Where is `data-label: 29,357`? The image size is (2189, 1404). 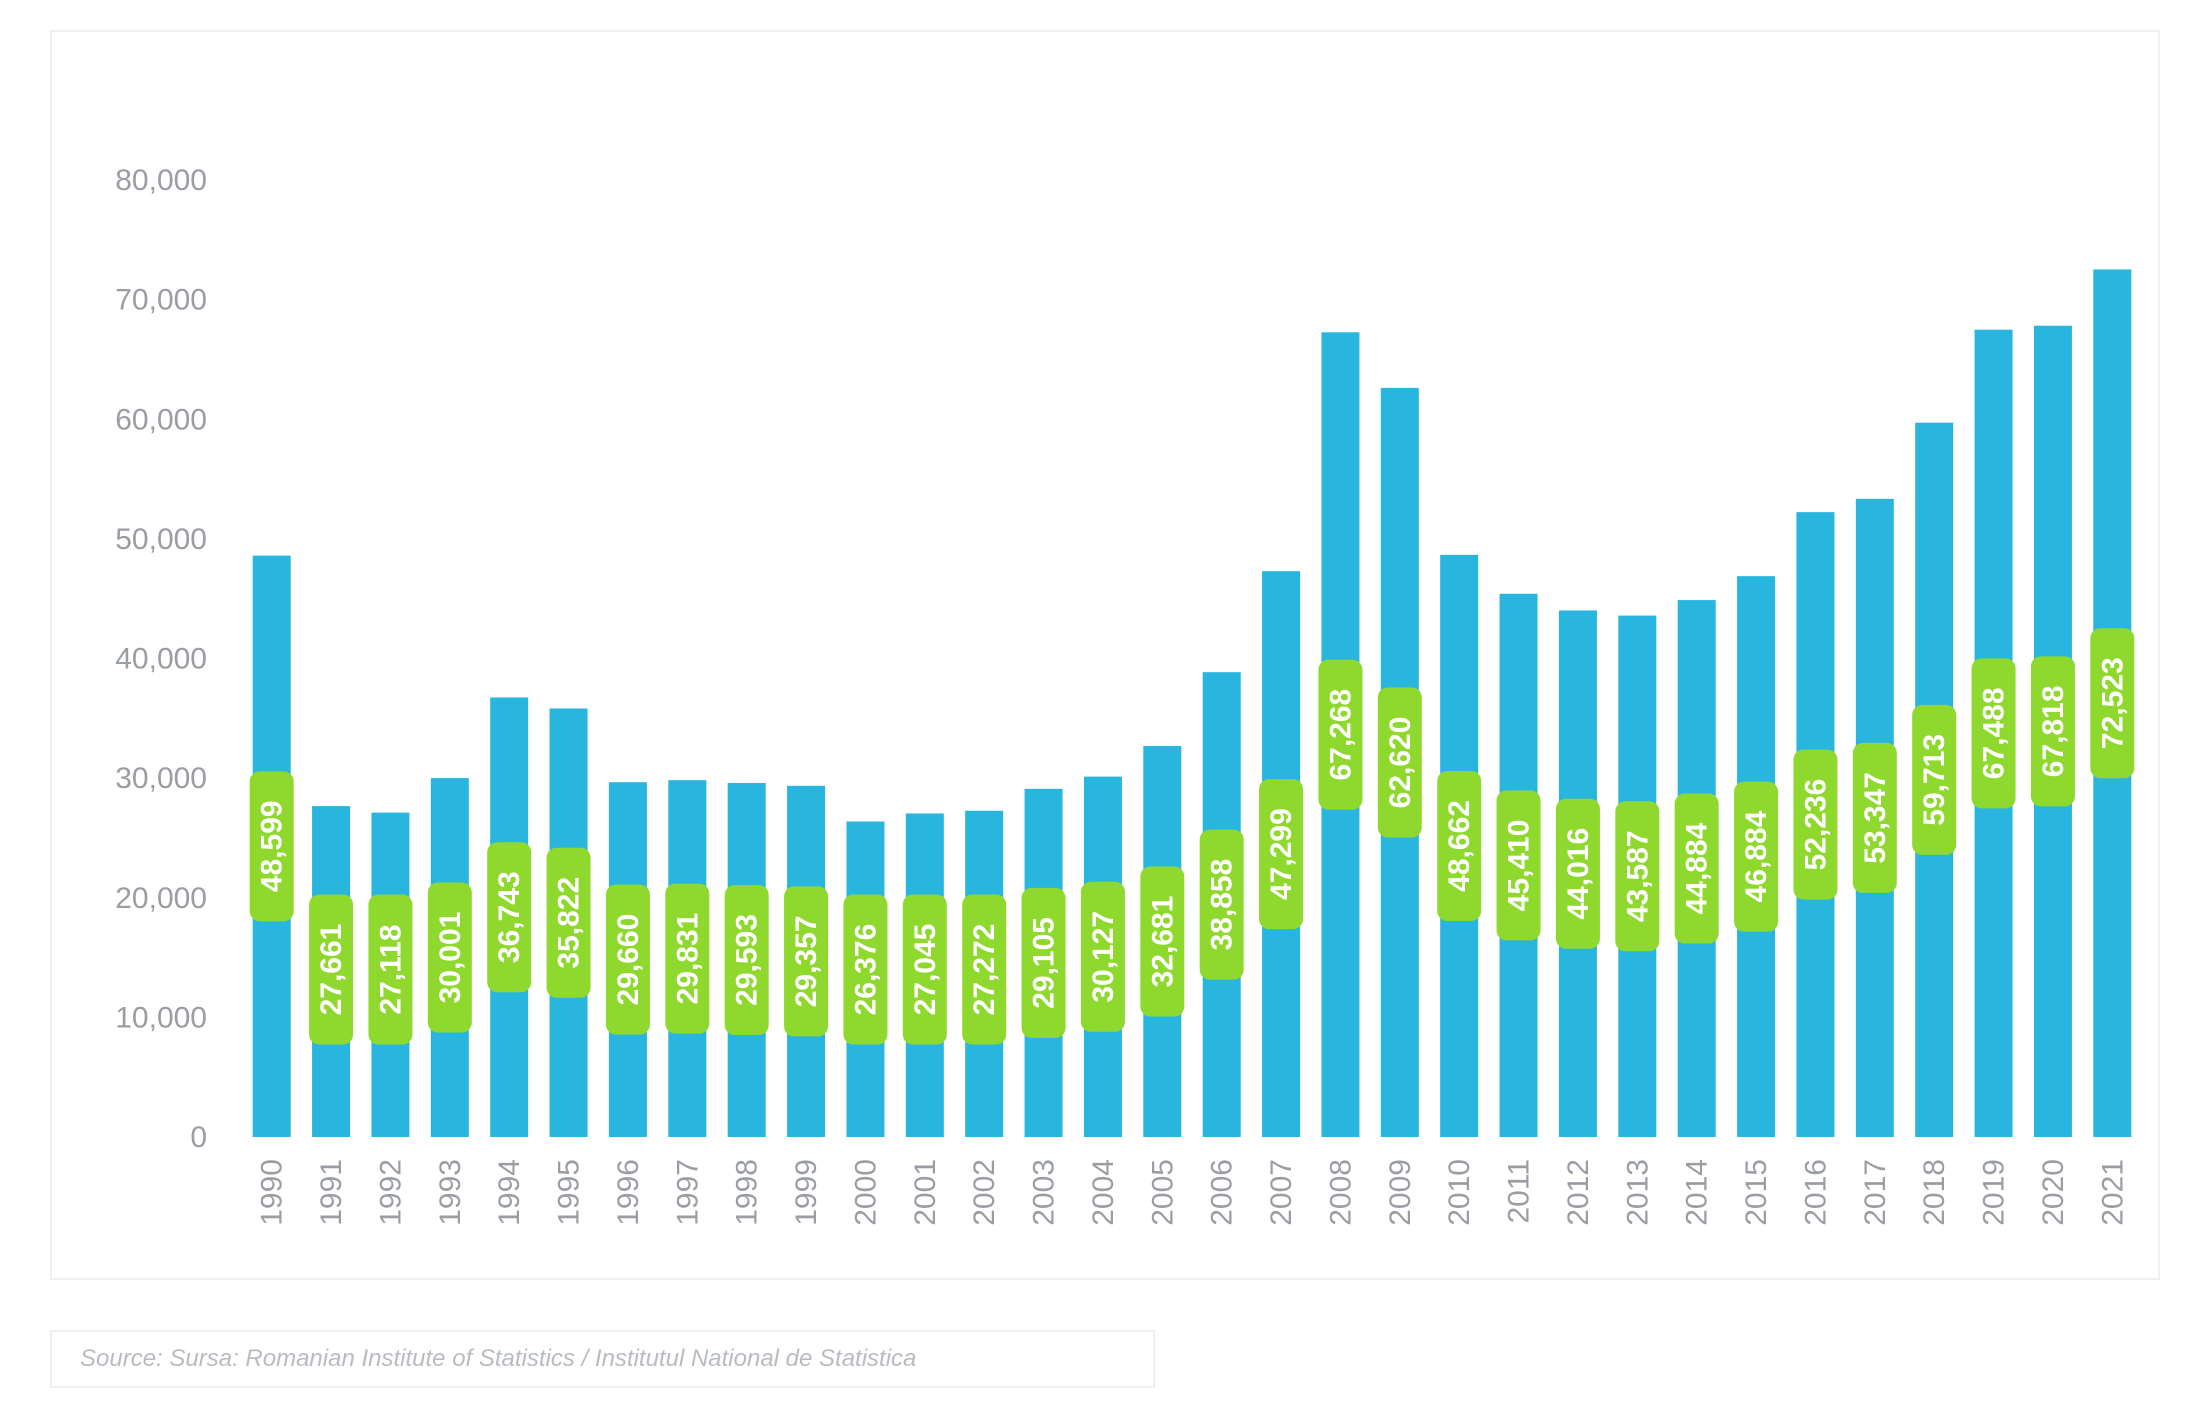
data-label: 29,357 is located at coordinates (806, 962).